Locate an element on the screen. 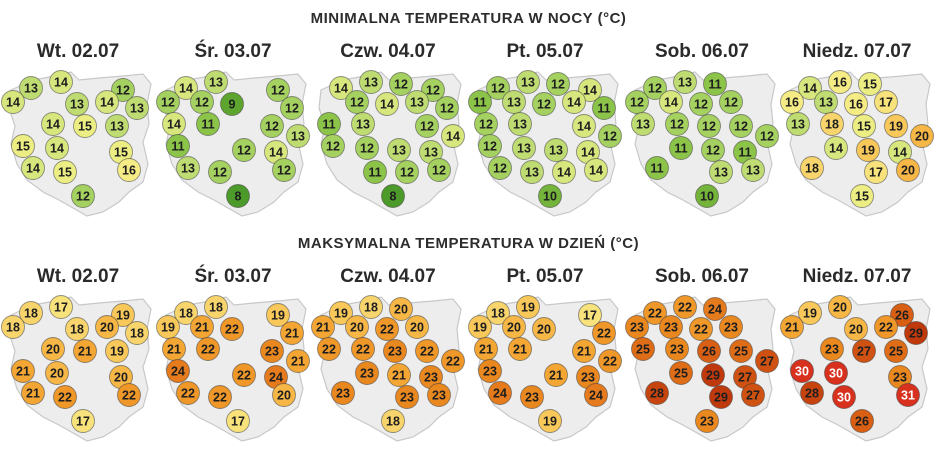 This screenshot has height=454, width=937. temperature-value: 24 is located at coordinates (276, 378).